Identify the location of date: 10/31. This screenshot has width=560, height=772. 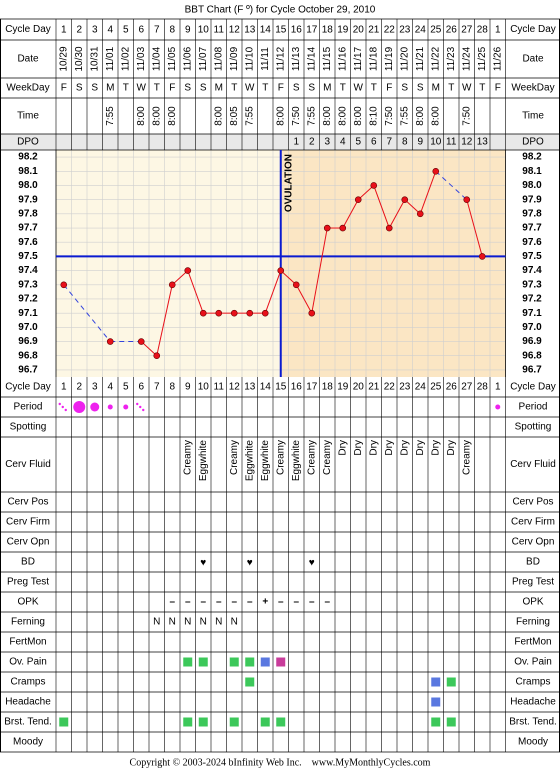
(94, 58).